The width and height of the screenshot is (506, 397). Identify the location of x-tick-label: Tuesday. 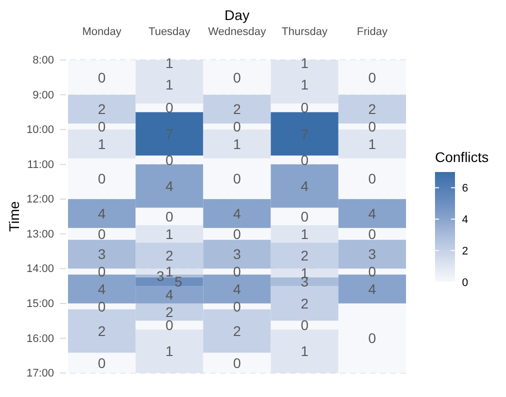
(169, 32).